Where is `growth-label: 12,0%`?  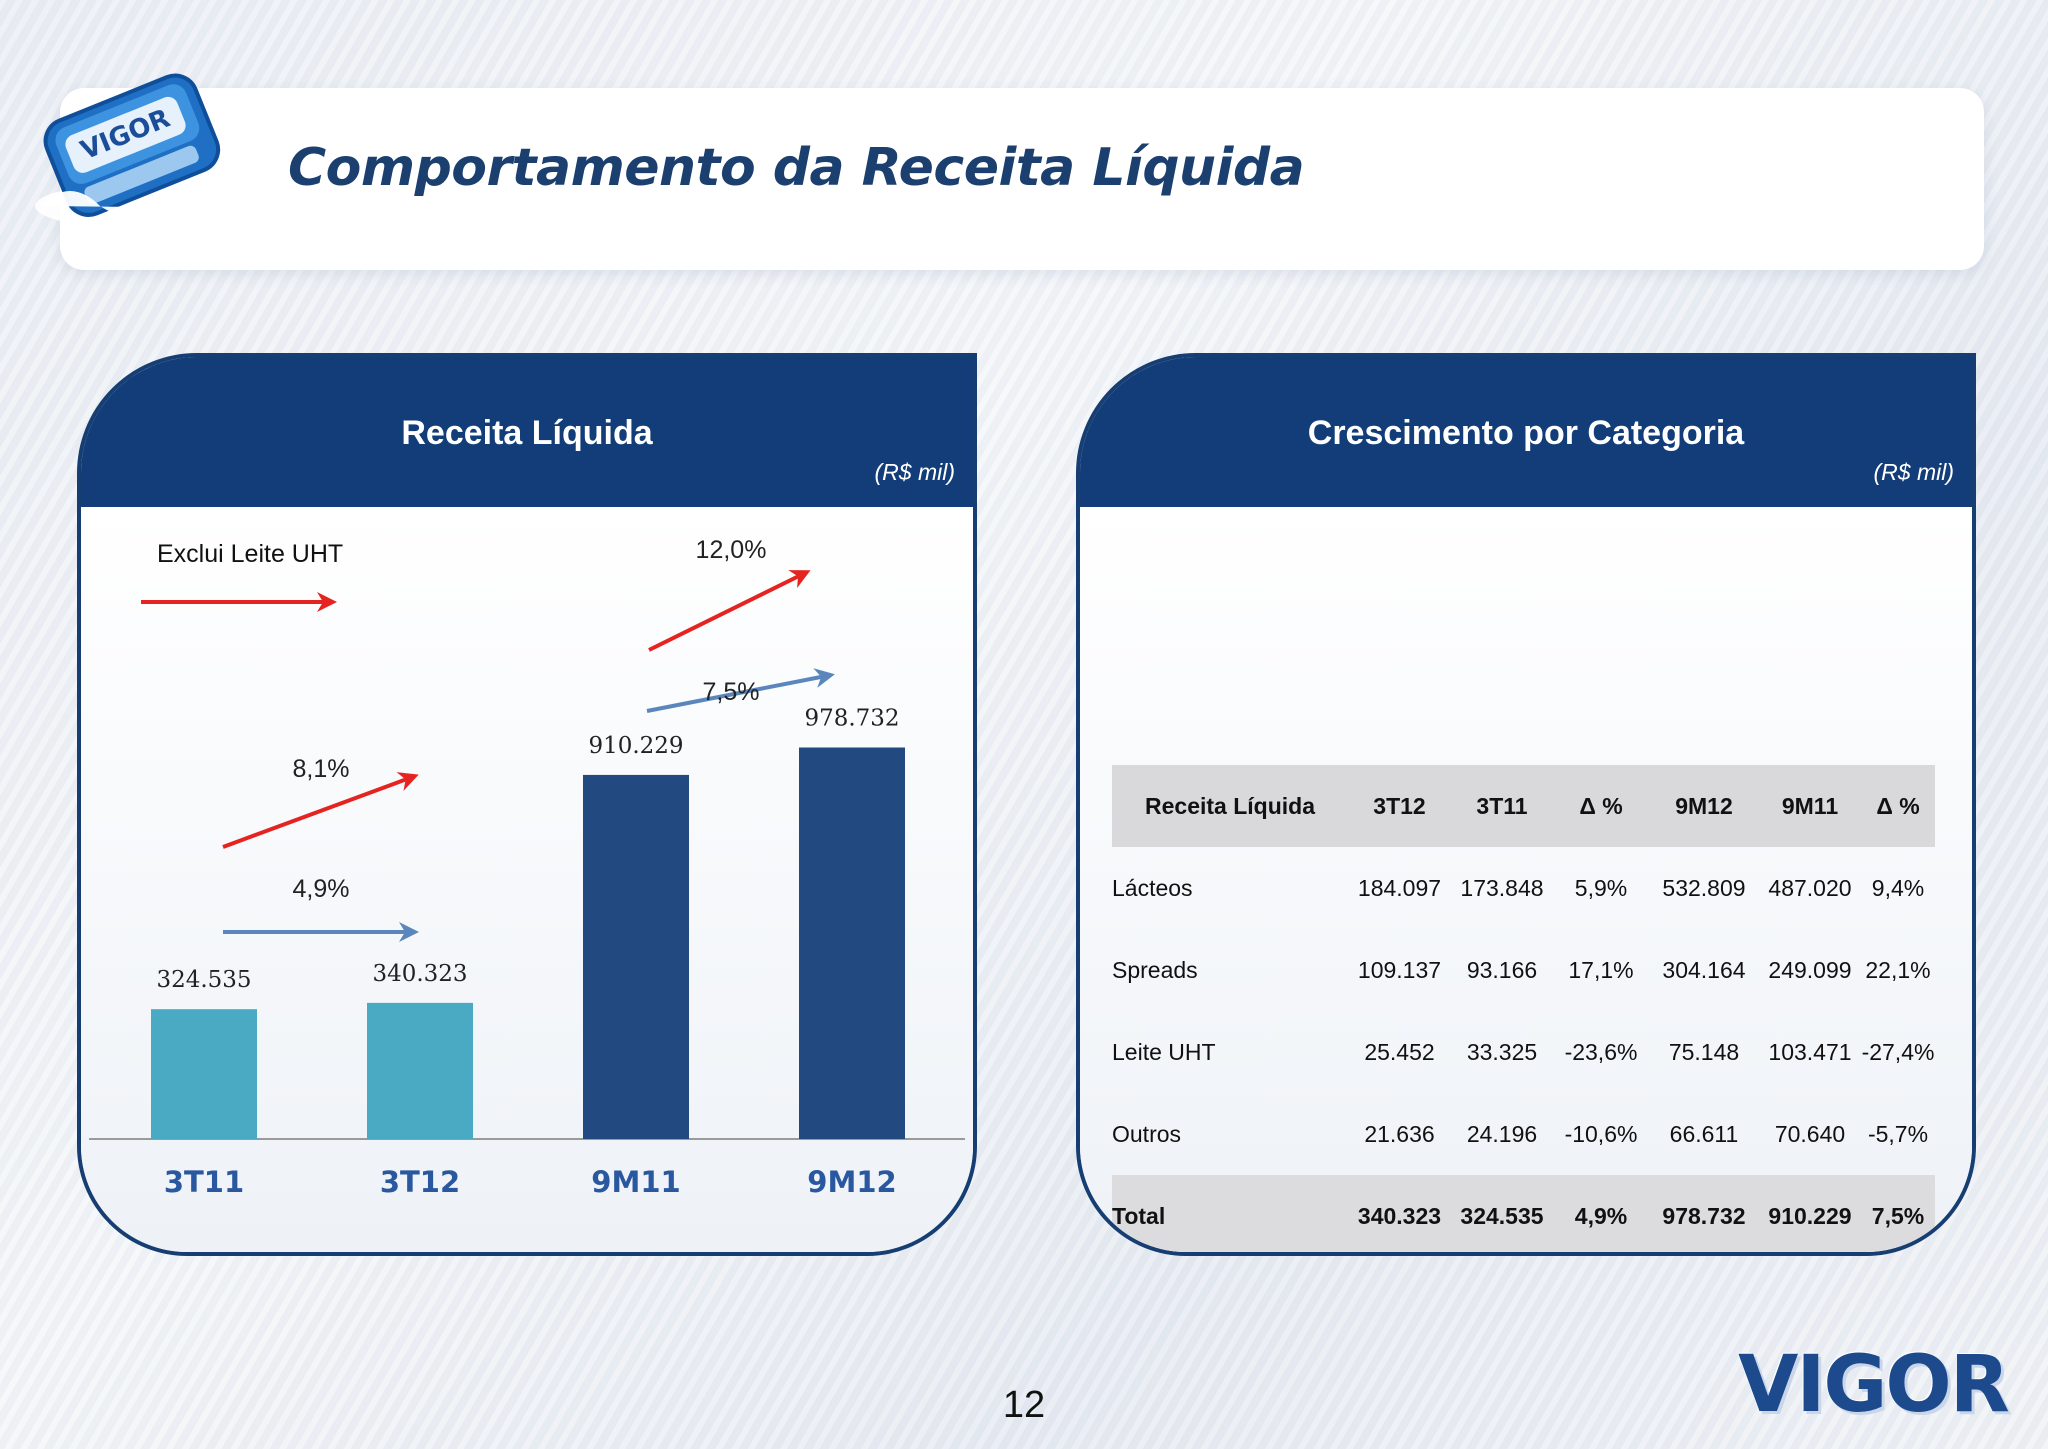 growth-label: 12,0% is located at coordinates (731, 550).